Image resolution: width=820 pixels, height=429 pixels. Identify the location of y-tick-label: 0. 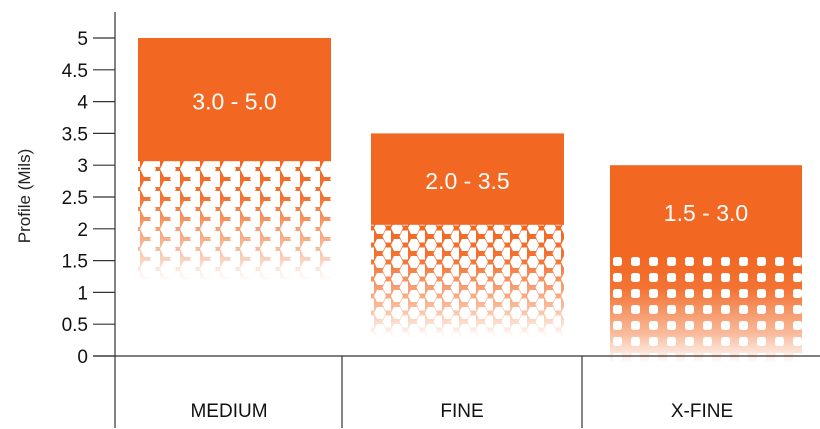
(82, 357).